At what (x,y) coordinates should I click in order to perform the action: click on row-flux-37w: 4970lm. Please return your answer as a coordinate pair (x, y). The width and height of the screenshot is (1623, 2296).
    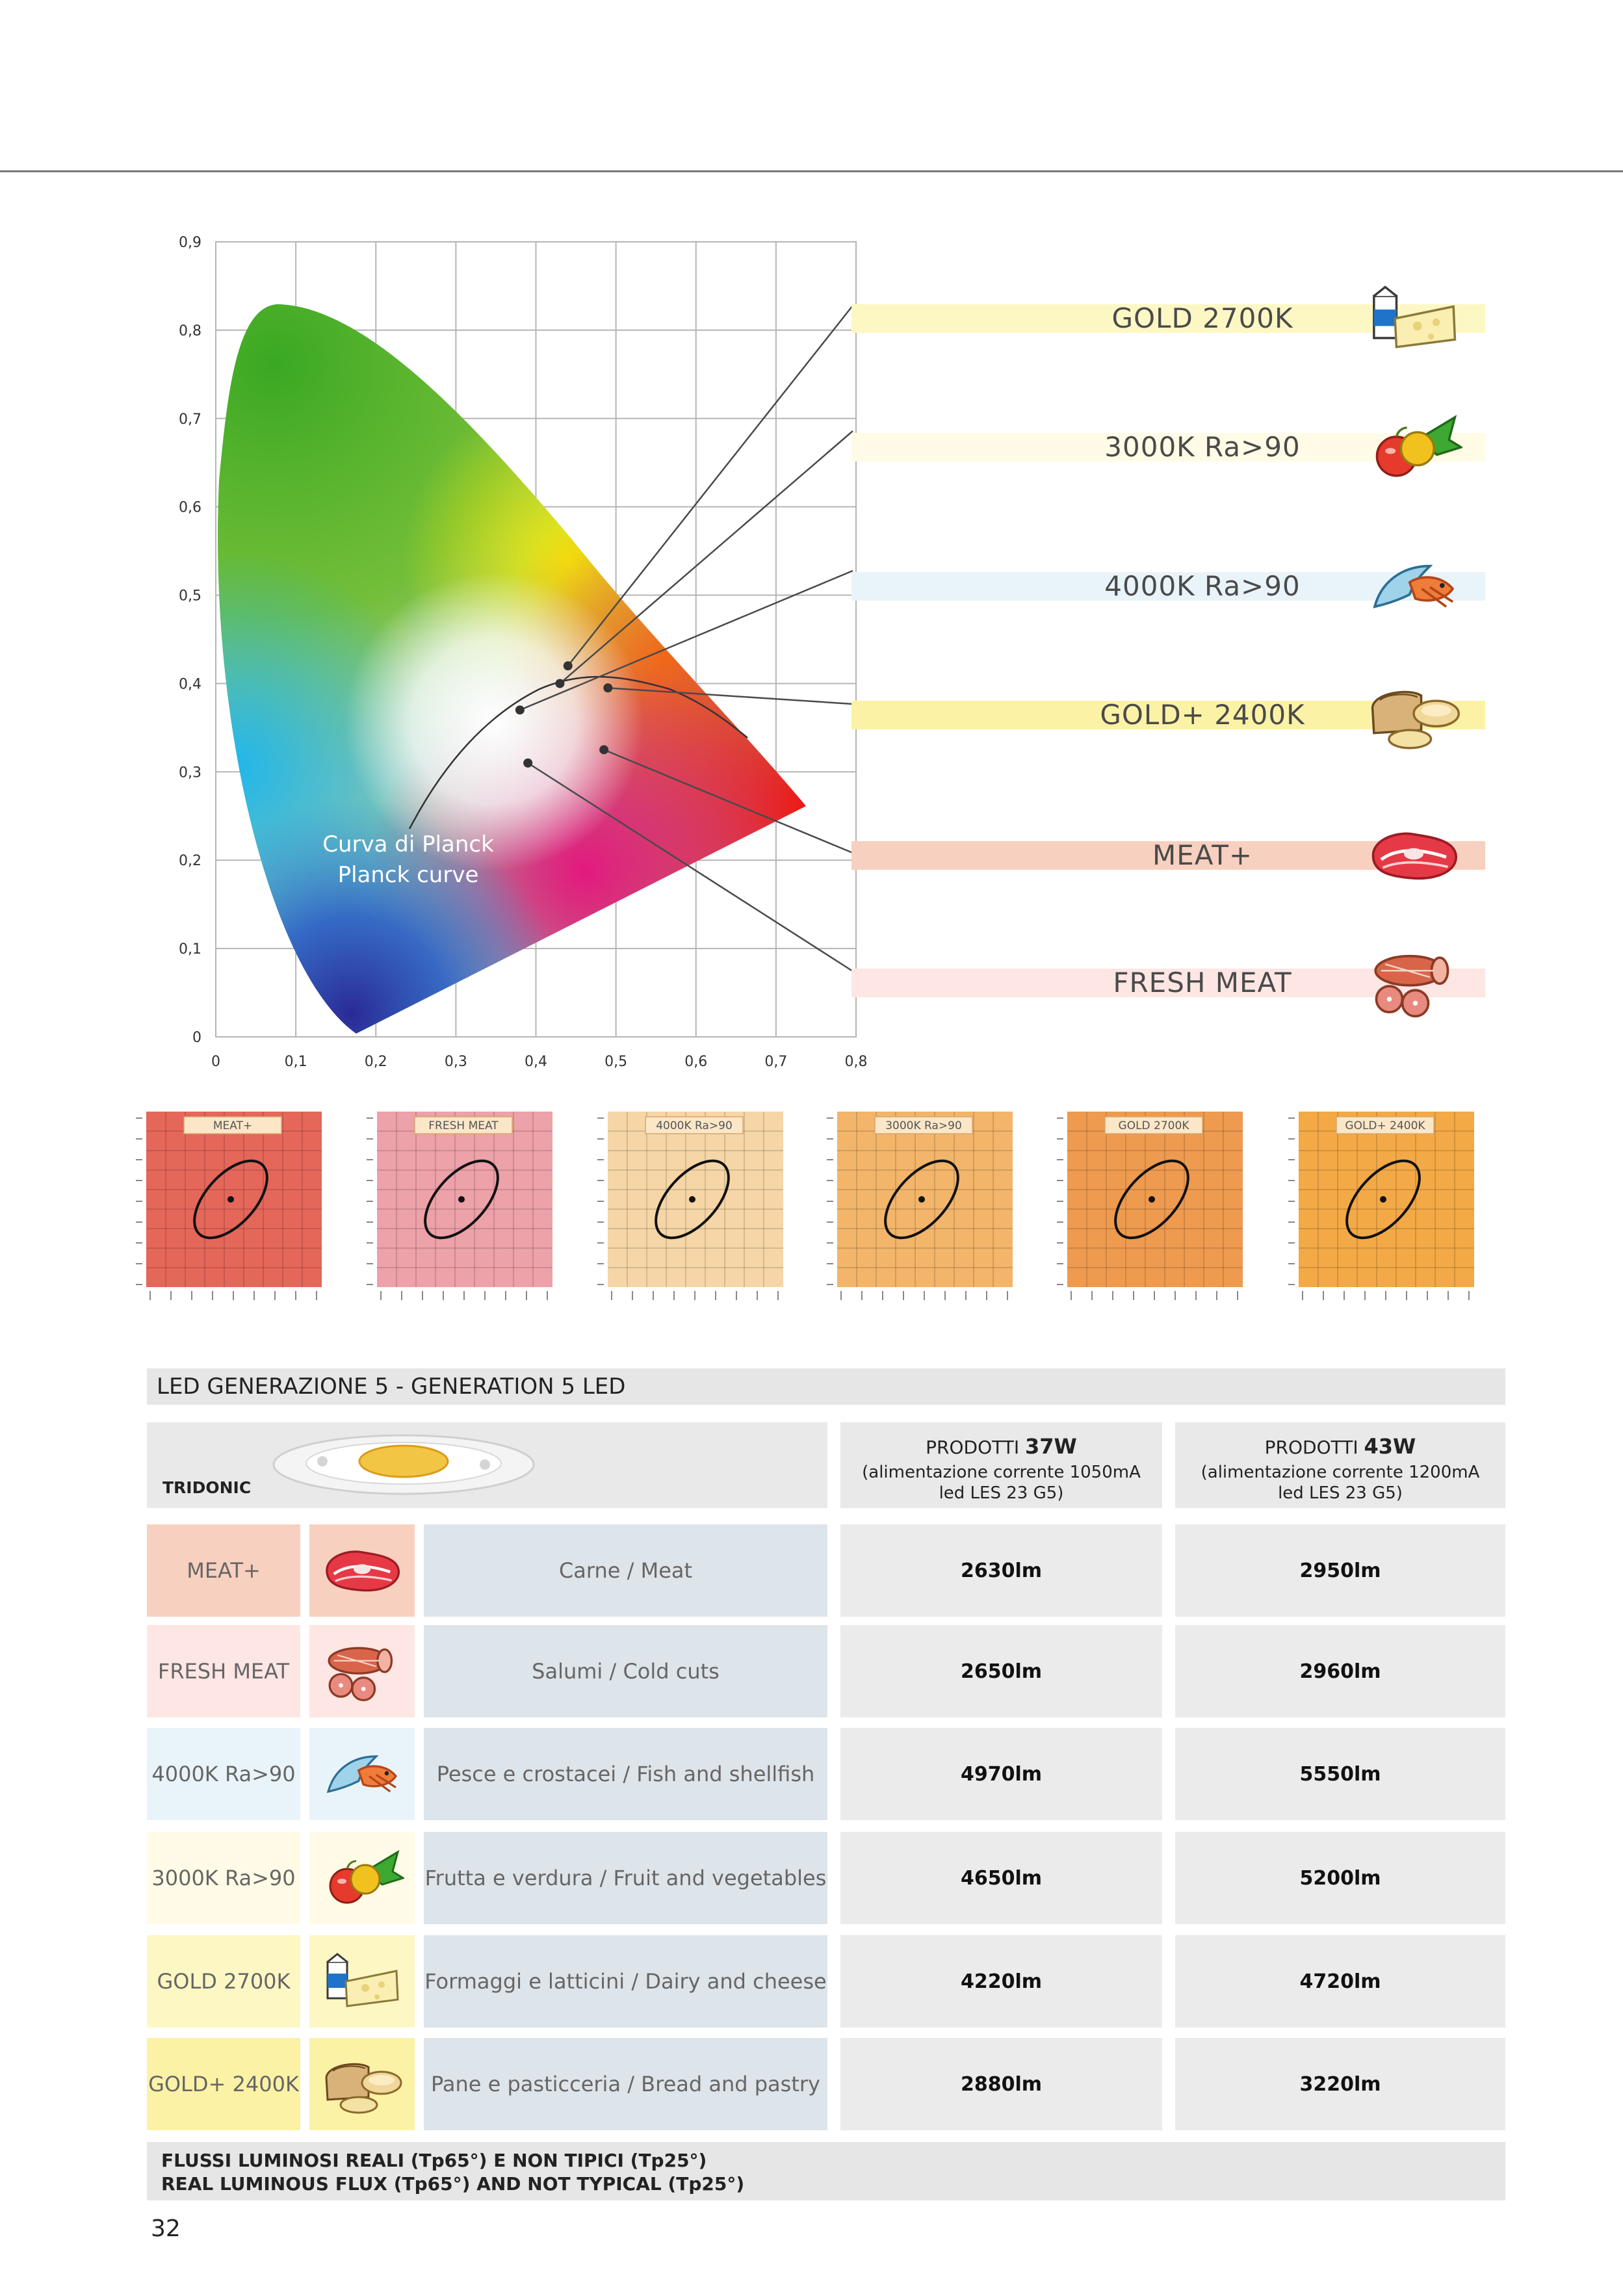
    Looking at the image, I should click on (1001, 1774).